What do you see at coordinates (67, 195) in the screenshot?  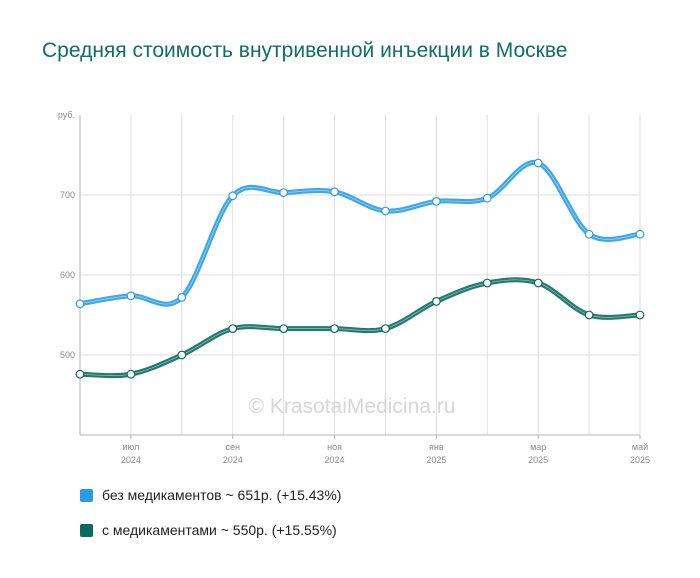 I see `y-tick-label: 700` at bounding box center [67, 195].